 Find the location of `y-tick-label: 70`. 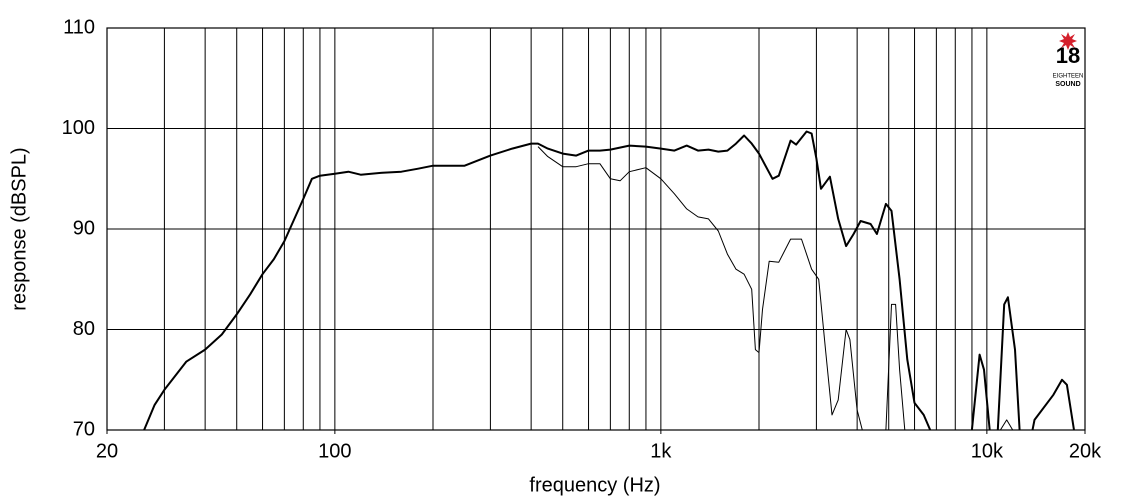

y-tick-label: 70 is located at coordinates (84, 429).